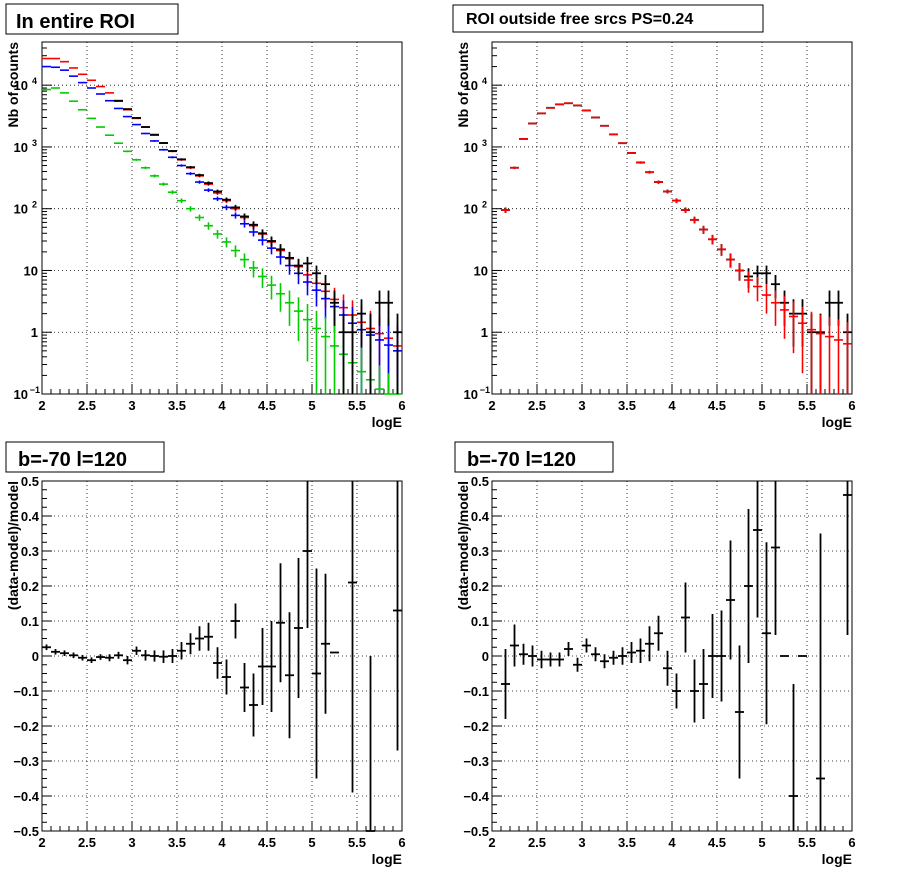 Image resolution: width=898 pixels, height=876 pixels. What do you see at coordinates (87, 842) in the screenshot?
I see `x-tick-label: 2.5` at bounding box center [87, 842].